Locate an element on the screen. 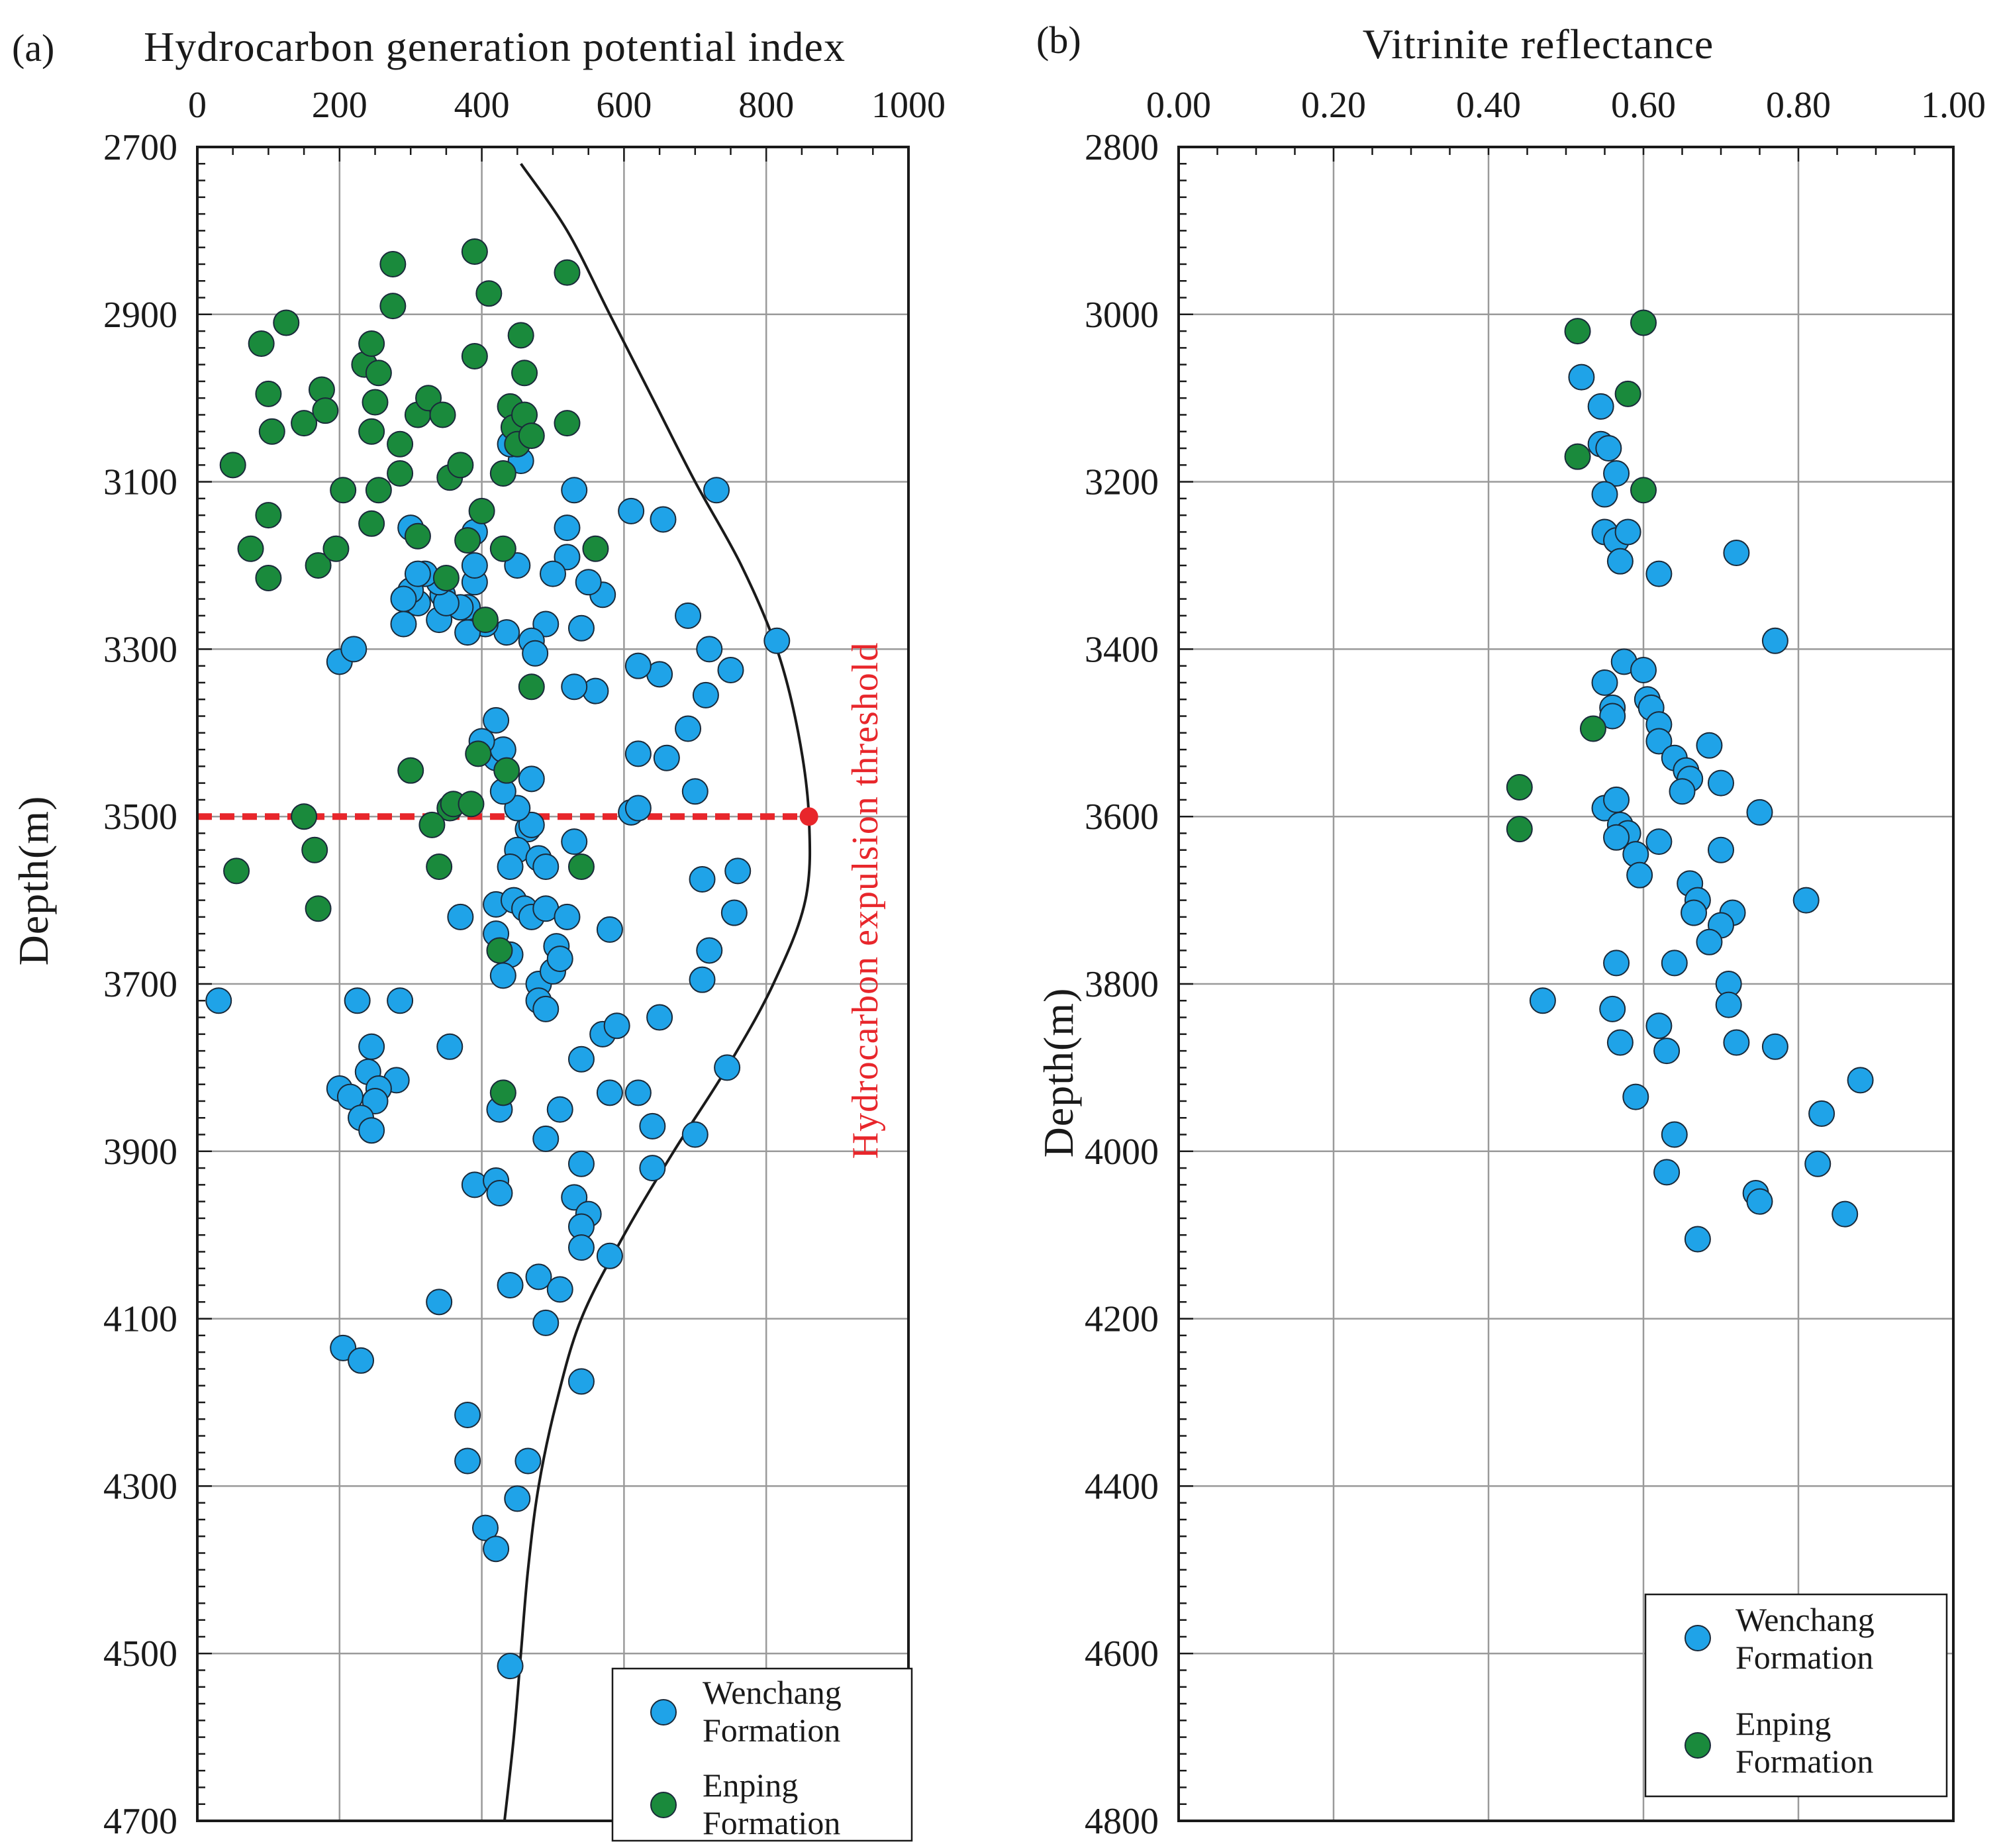  y-tick-label: 4100 is located at coordinates (140, 1319).